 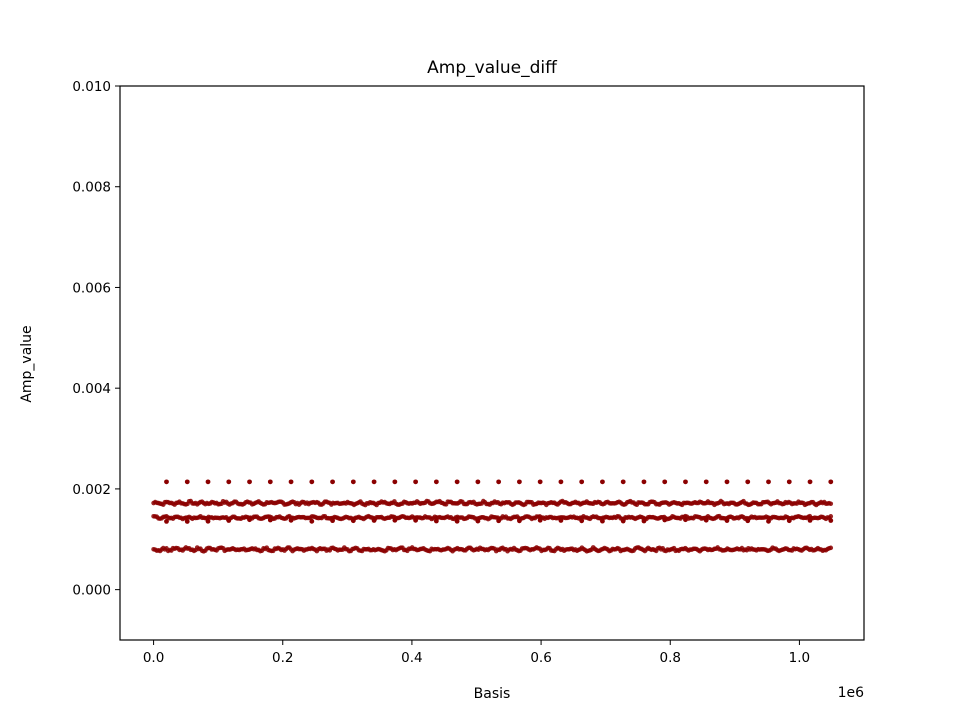 I want to click on y-tick-label: 0.008, so click(x=91, y=188).